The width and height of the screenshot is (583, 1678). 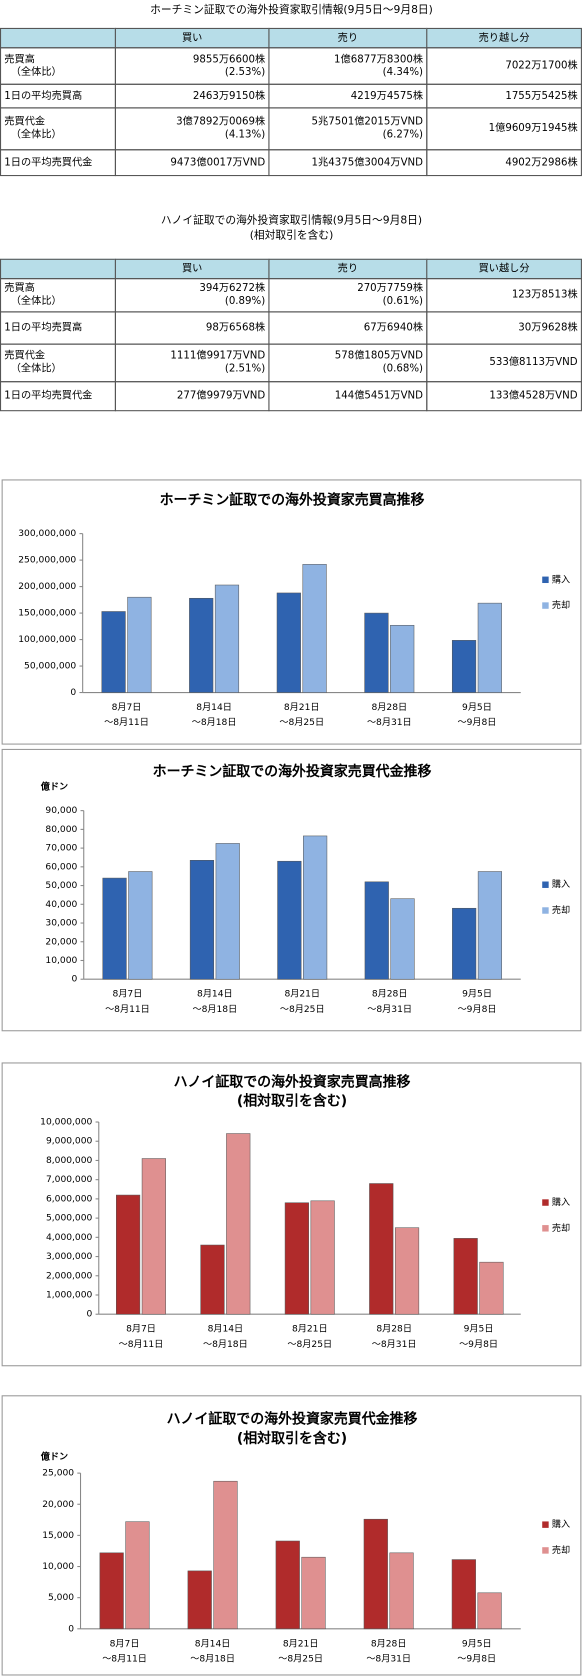 I want to click on y-tick-label: 3,000,000, so click(x=69, y=1257).